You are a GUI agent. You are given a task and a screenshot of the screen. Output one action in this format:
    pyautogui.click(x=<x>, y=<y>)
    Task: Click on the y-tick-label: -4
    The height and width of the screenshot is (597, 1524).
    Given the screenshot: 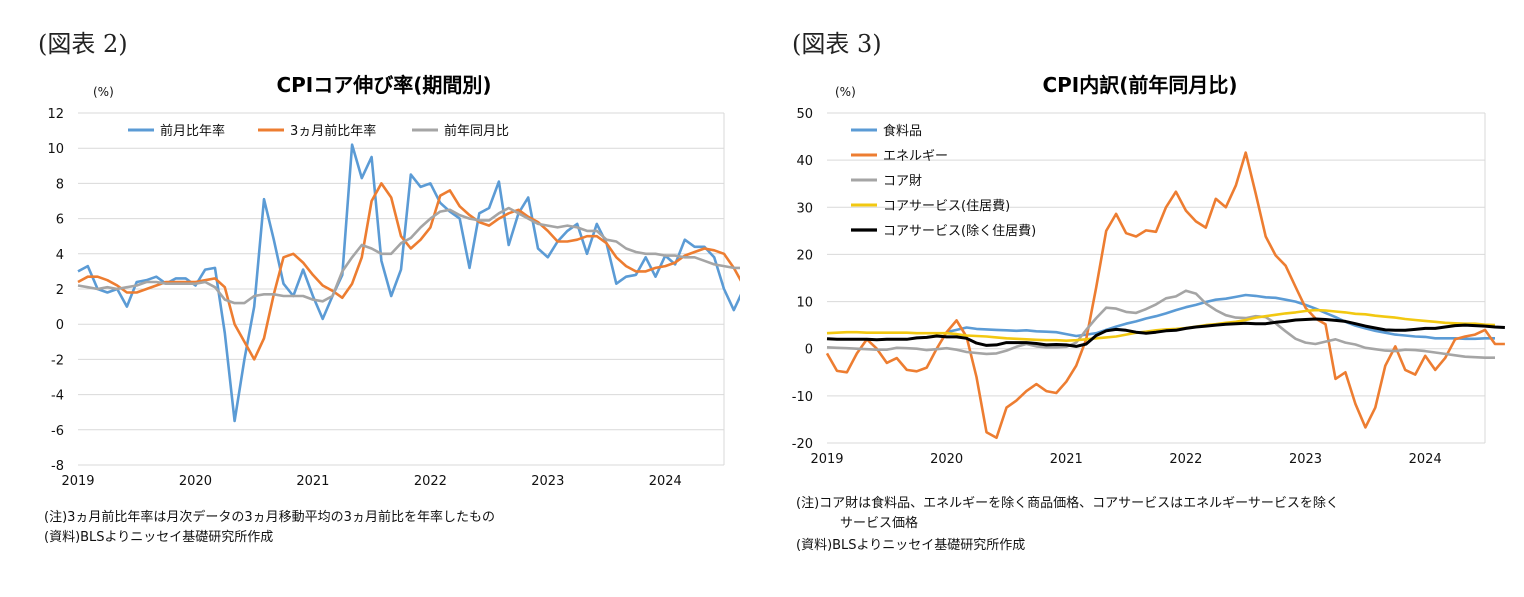 What is the action you would take?
    pyautogui.click(x=57, y=396)
    